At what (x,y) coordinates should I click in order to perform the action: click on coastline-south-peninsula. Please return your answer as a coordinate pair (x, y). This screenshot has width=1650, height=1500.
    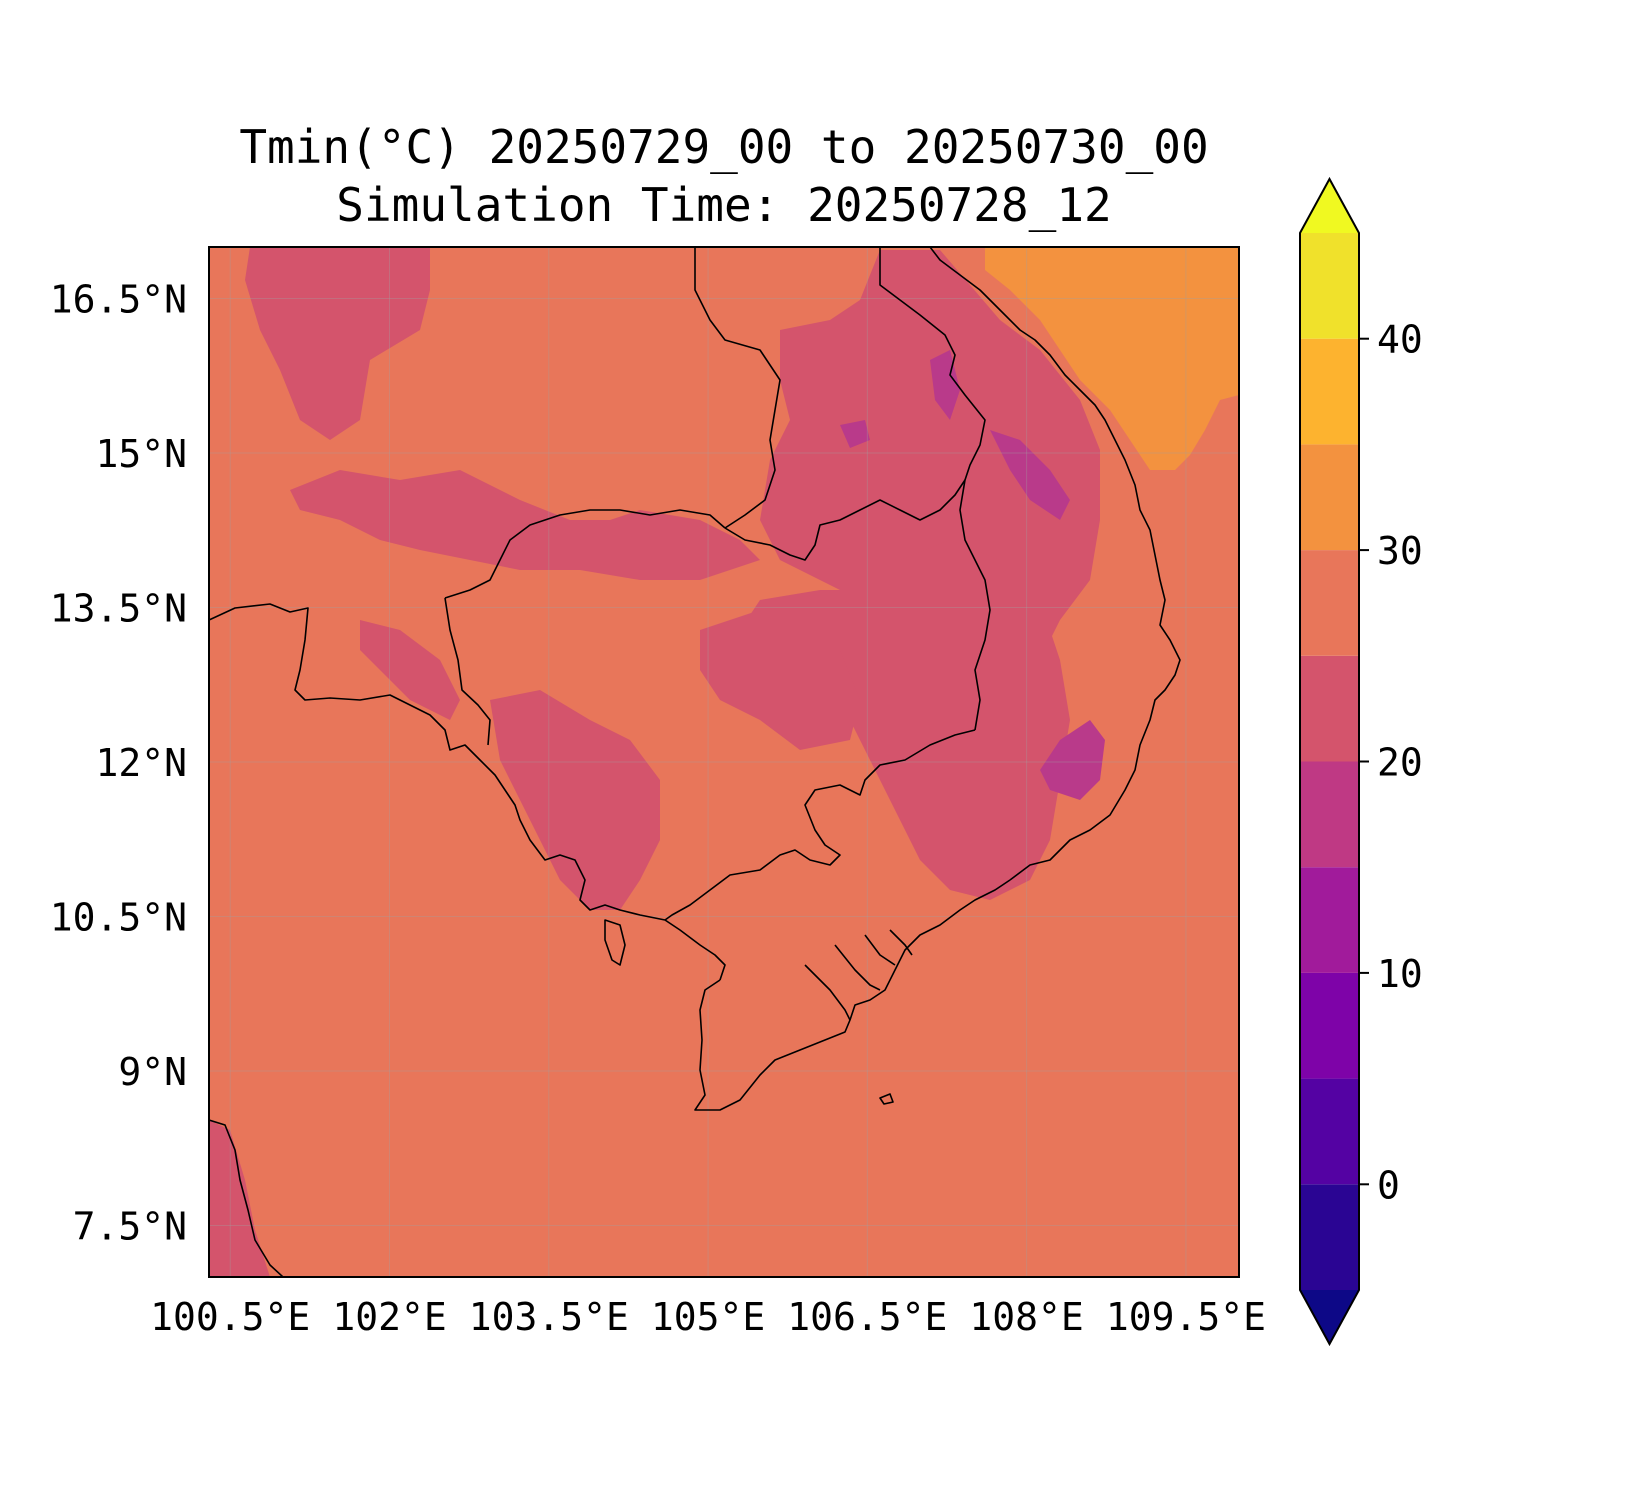
    Looking at the image, I should click on (246, 1198).